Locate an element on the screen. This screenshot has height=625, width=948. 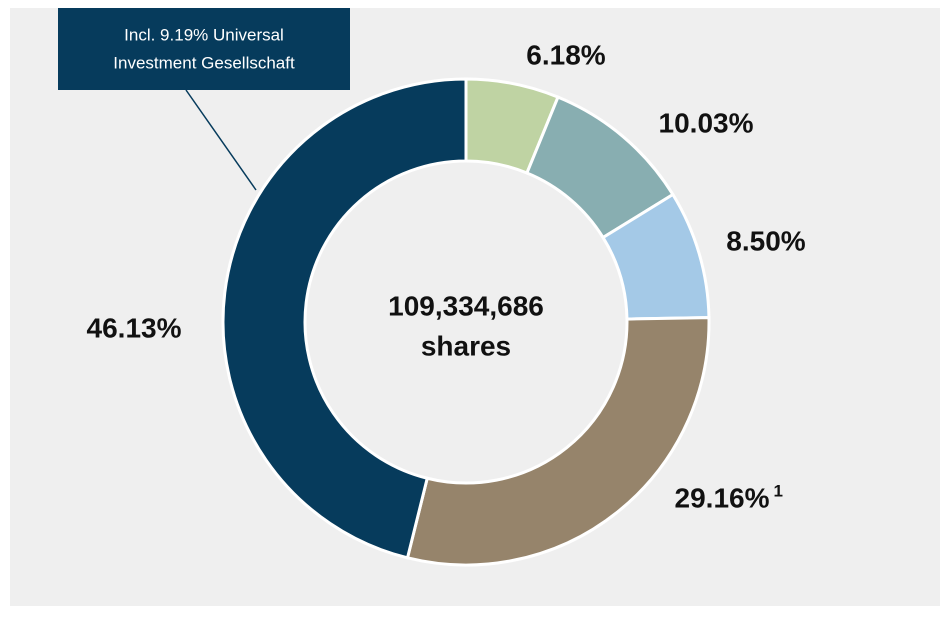
value-label: 10.03% is located at coordinates (706, 122).